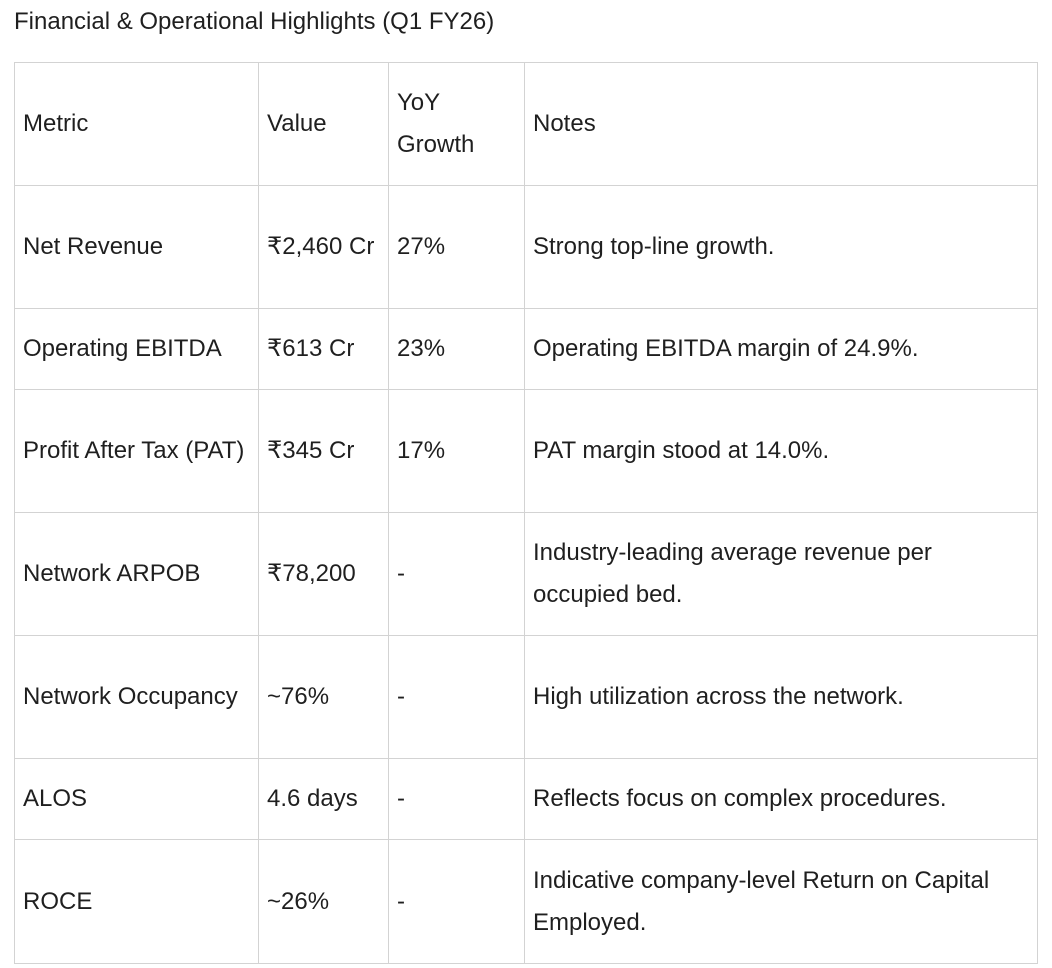  What do you see at coordinates (323, 697) in the screenshot?
I see `value-cell: ~76%` at bounding box center [323, 697].